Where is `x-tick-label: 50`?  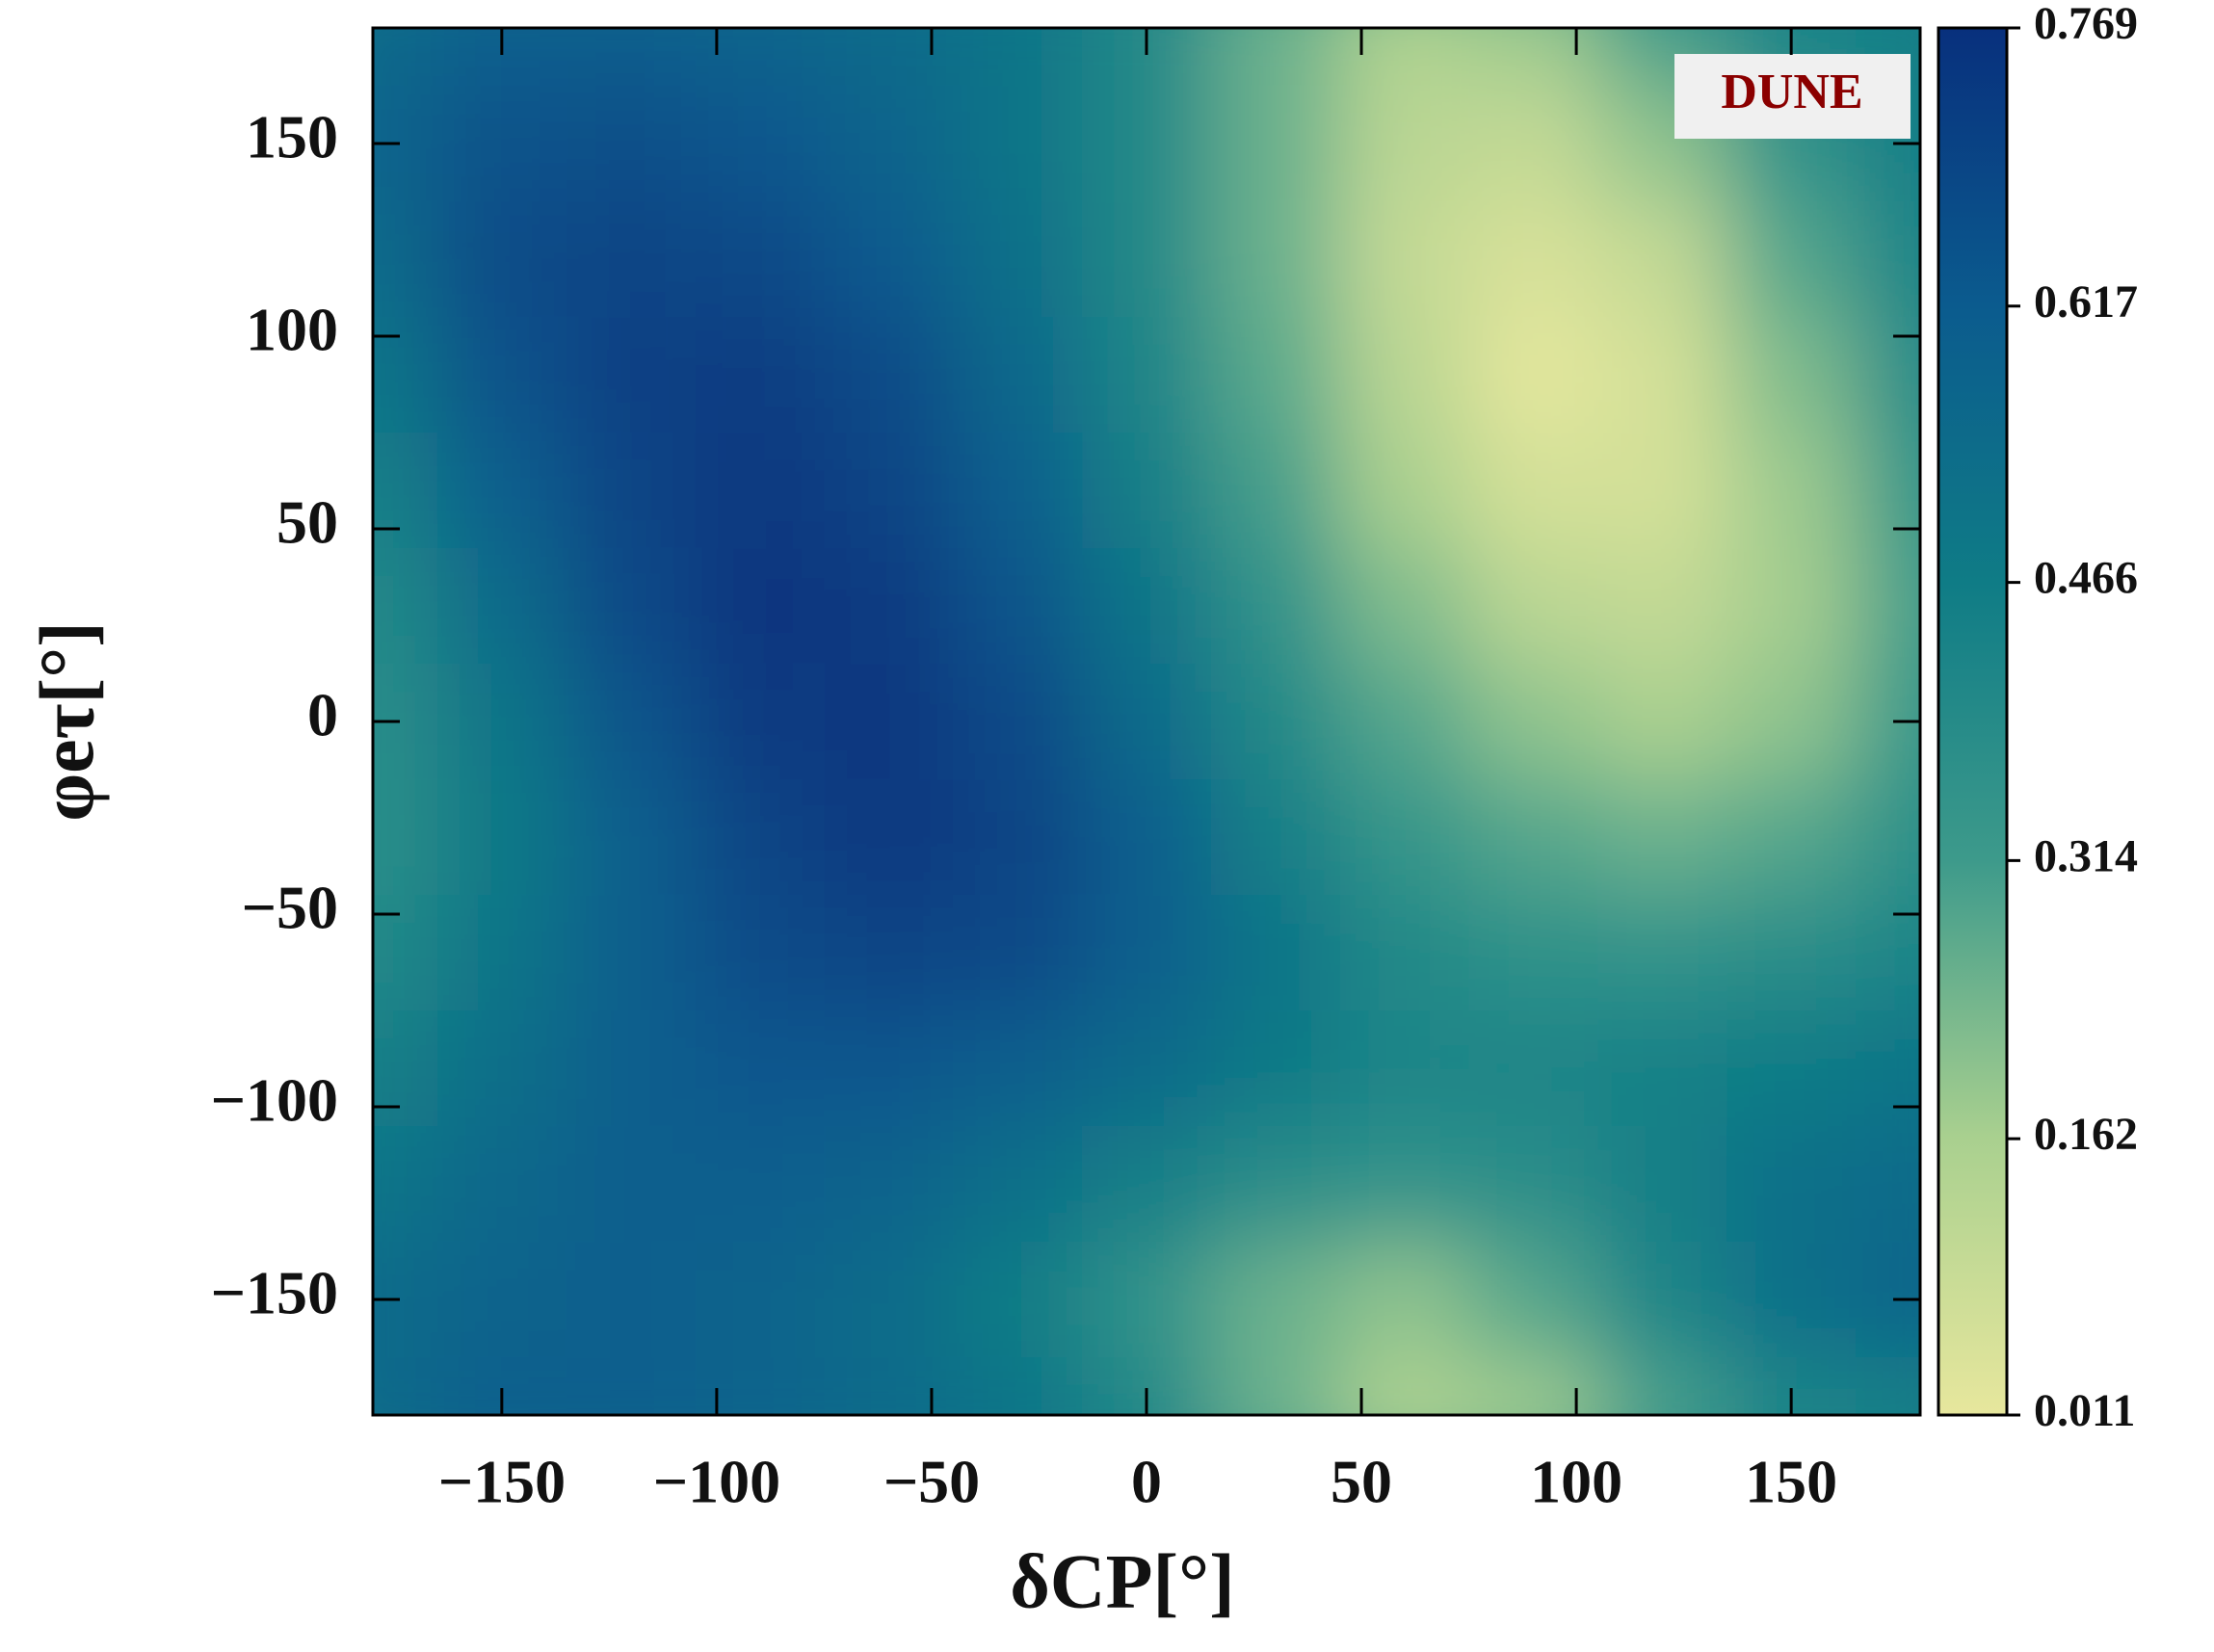 x-tick-label: 50 is located at coordinates (1361, 1482).